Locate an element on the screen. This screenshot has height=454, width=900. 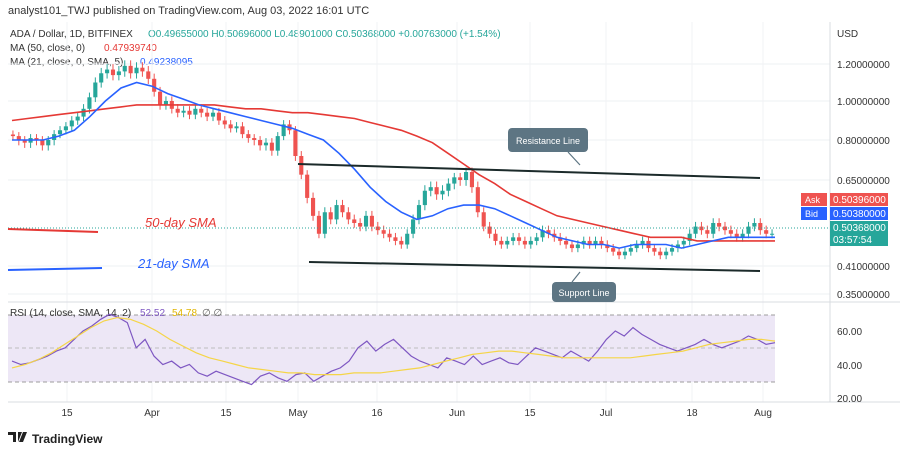
resistance-trend-line is located at coordinates (529, 171).